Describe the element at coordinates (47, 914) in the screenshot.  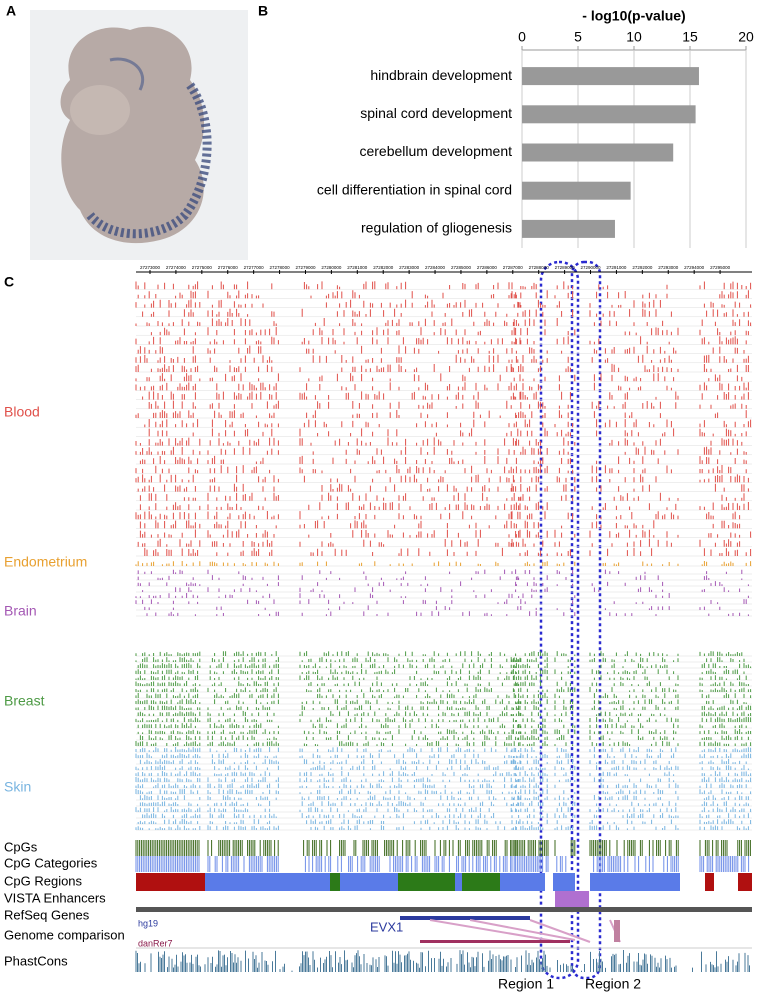
I see `track-label: RefSeq Genes` at that location.